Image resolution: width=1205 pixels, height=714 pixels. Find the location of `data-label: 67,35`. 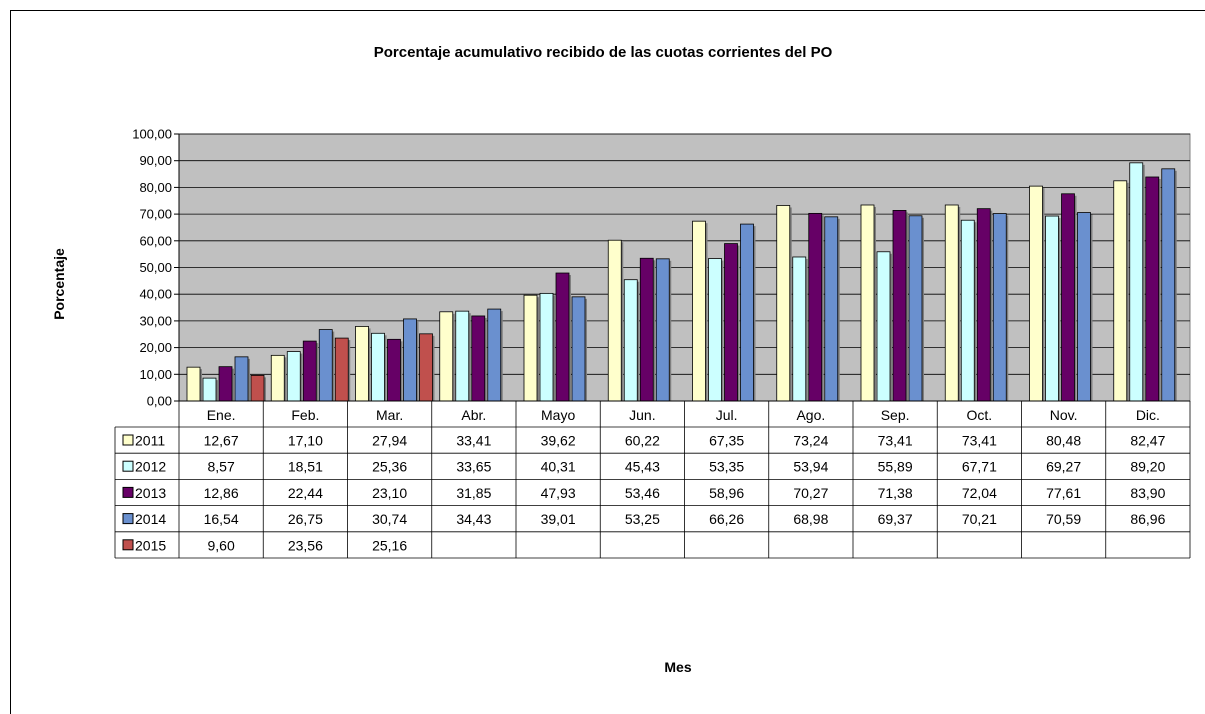

data-label: 67,35 is located at coordinates (726, 441).